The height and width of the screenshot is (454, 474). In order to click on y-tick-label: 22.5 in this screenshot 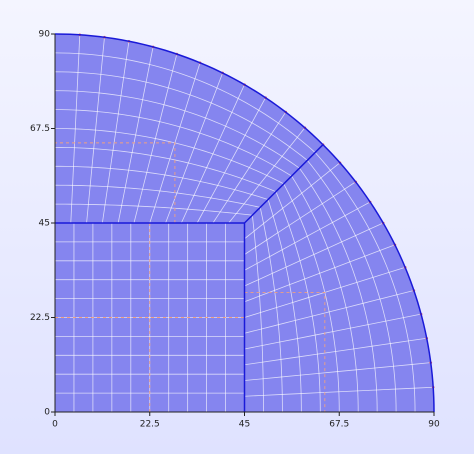, I will do `click(40, 318)`.